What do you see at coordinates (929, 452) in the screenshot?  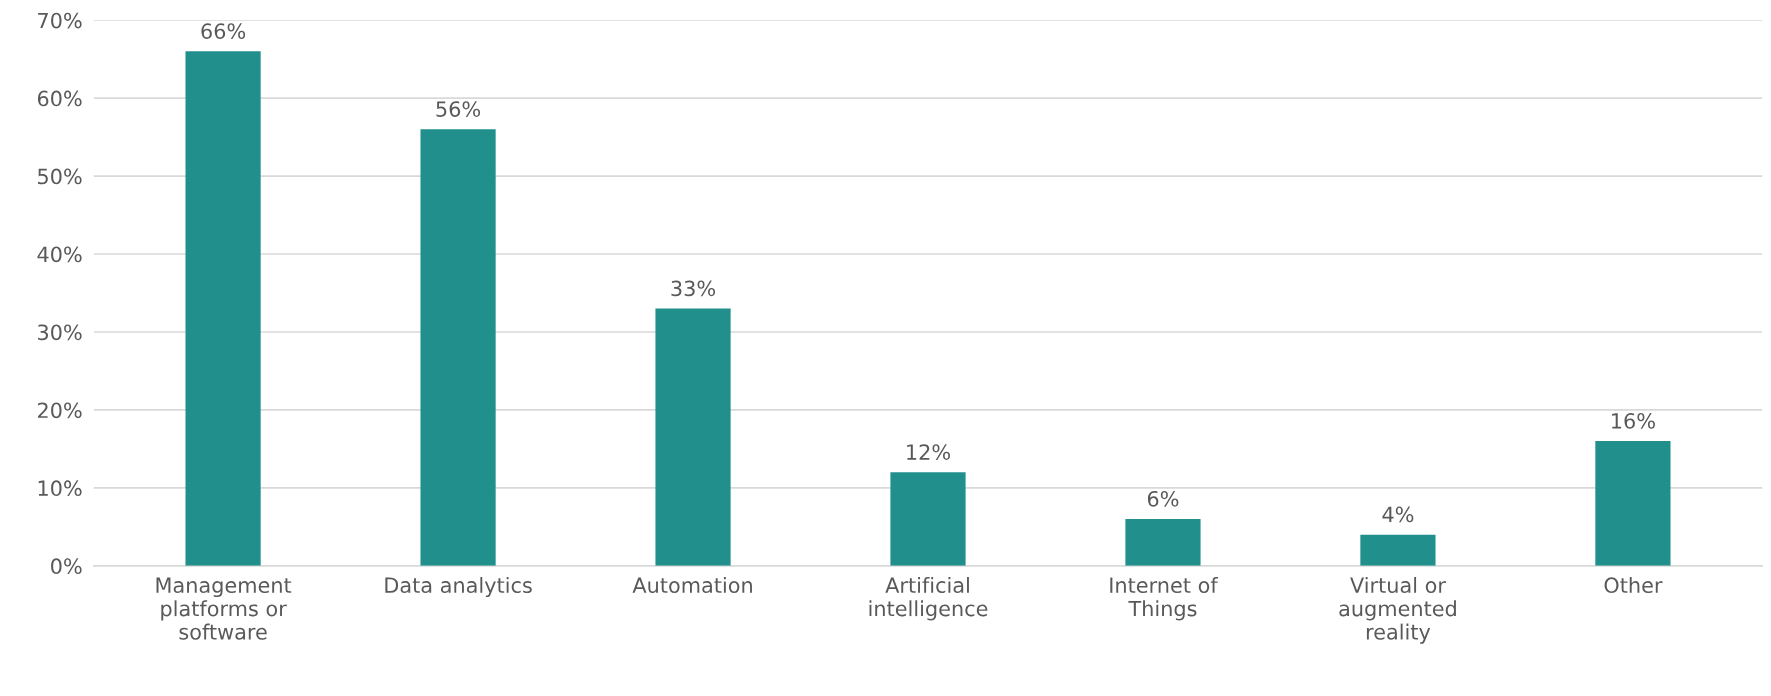 I see `data-label: 12%` at bounding box center [929, 452].